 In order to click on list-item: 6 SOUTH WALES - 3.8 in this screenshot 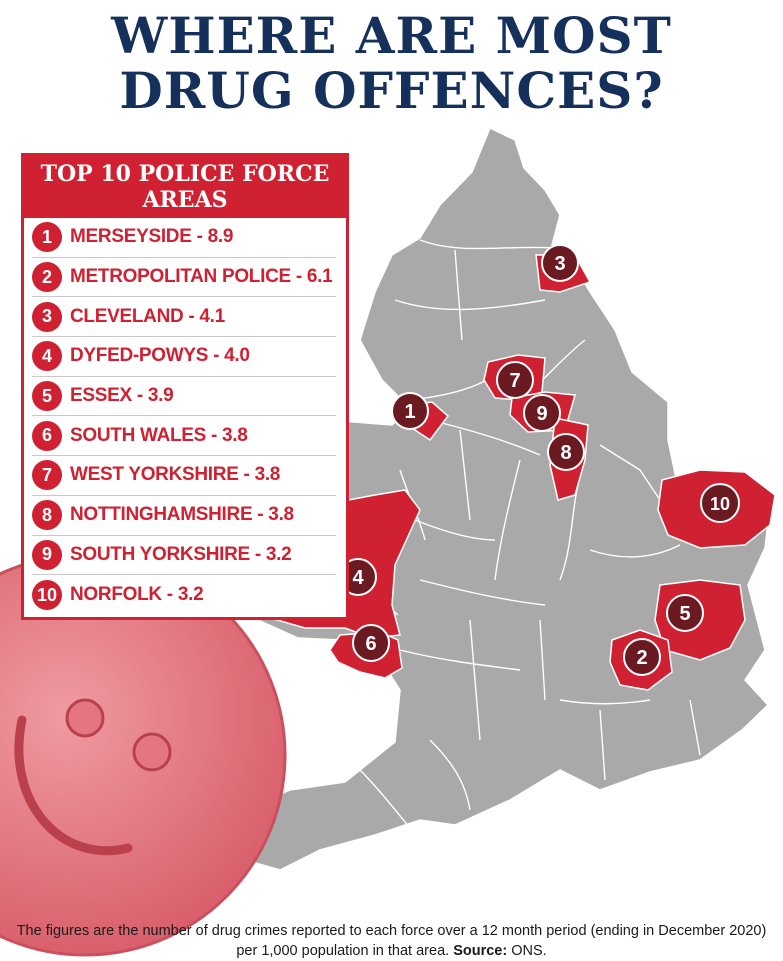, I will do `click(184, 436)`.